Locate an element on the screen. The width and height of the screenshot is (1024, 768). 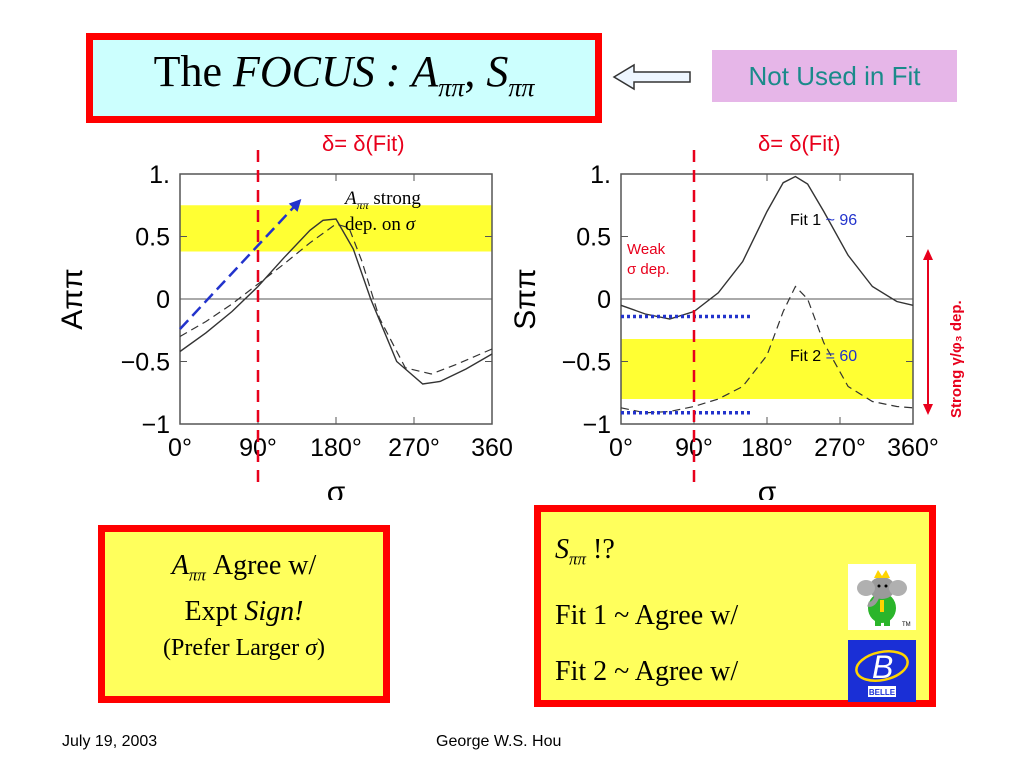
title-box: The FOCUS : Aππ, Sππ is located at coordinates (344, 78).